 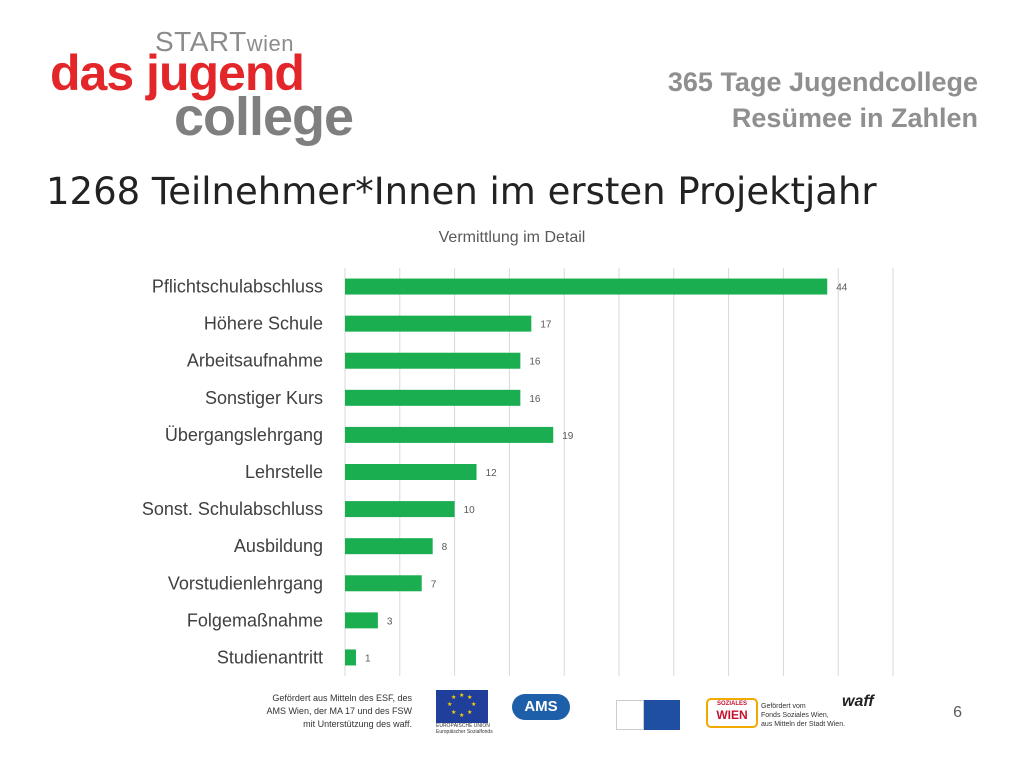 I want to click on logo-das-jugend: das jugend, so click(x=177, y=73).